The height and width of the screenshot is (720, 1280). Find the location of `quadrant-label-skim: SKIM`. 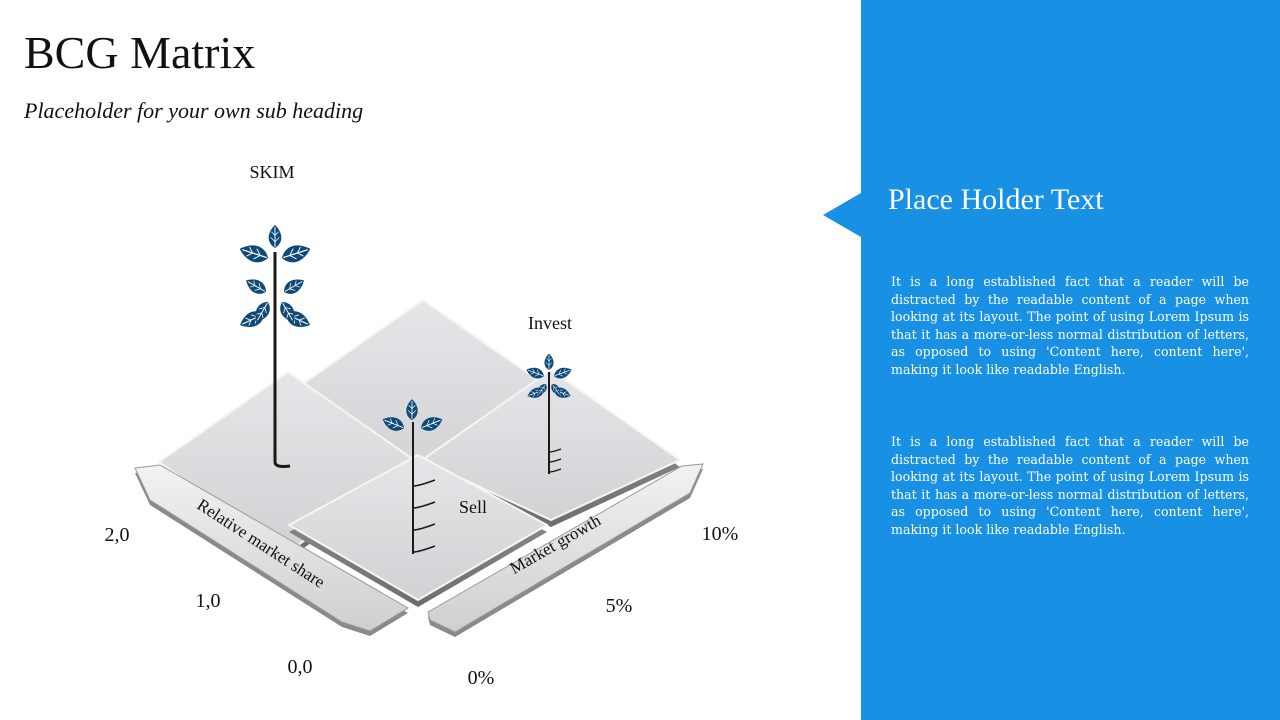

quadrant-label-skim: SKIM is located at coordinates (271, 172).